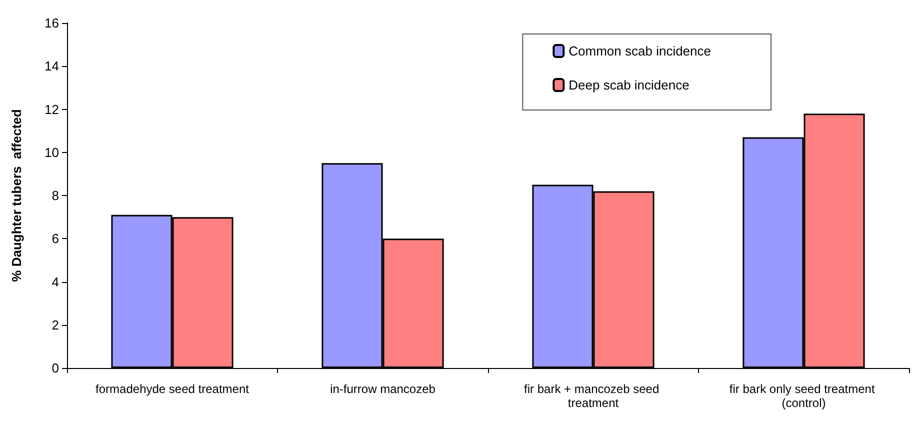 The image size is (919, 421). I want to click on x-tick-label: fir bark only seed treatment (control), so click(803, 396).